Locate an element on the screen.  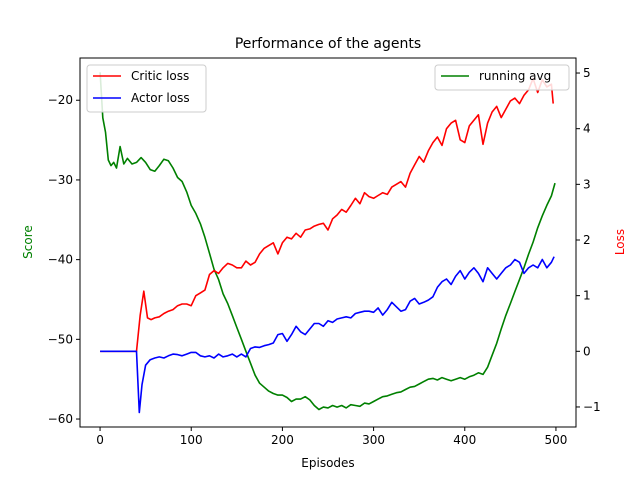
y-left-tick-label: −50 is located at coordinates (60, 339).